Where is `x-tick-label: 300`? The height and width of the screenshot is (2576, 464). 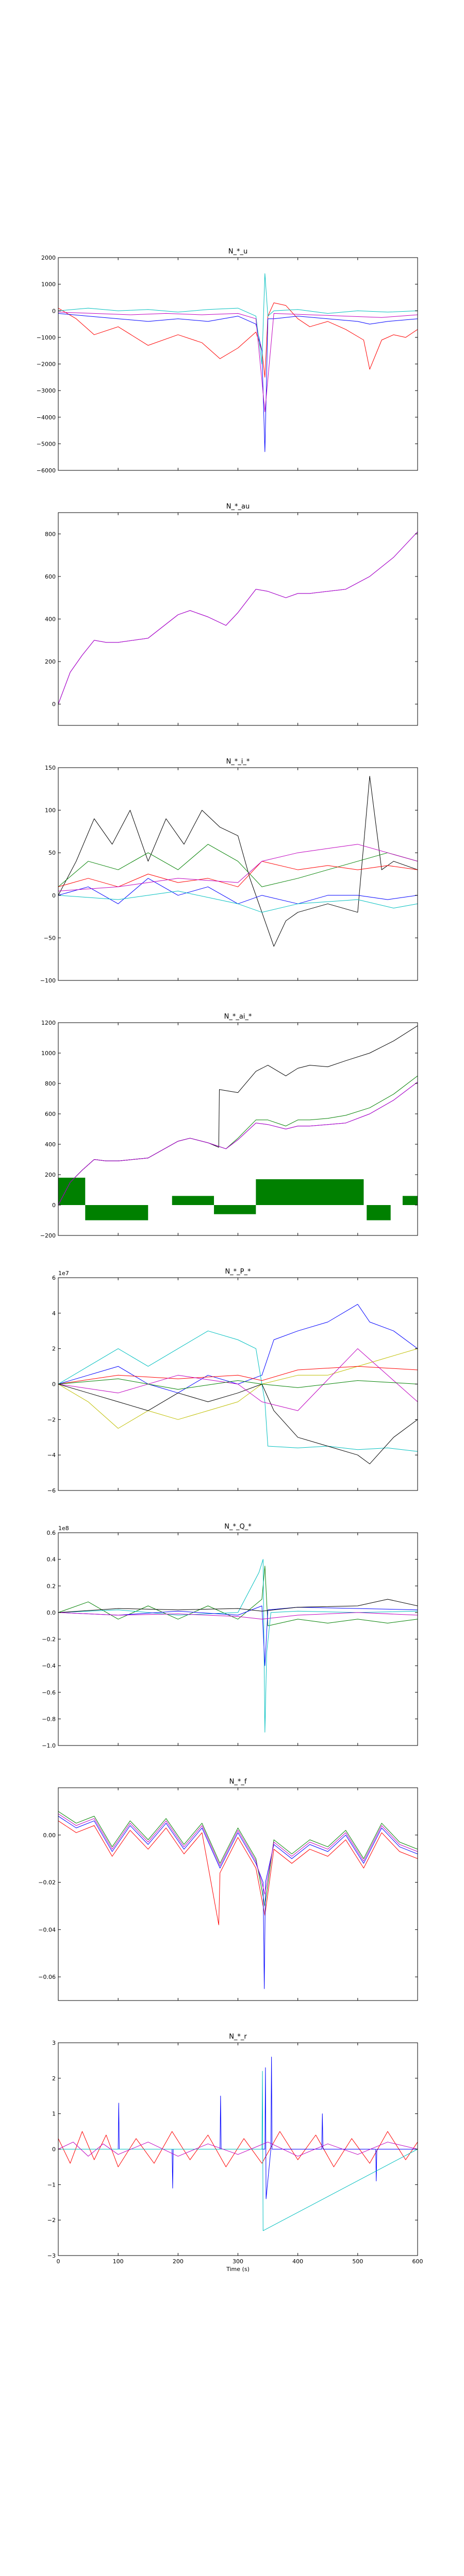 x-tick-label: 300 is located at coordinates (238, 2261).